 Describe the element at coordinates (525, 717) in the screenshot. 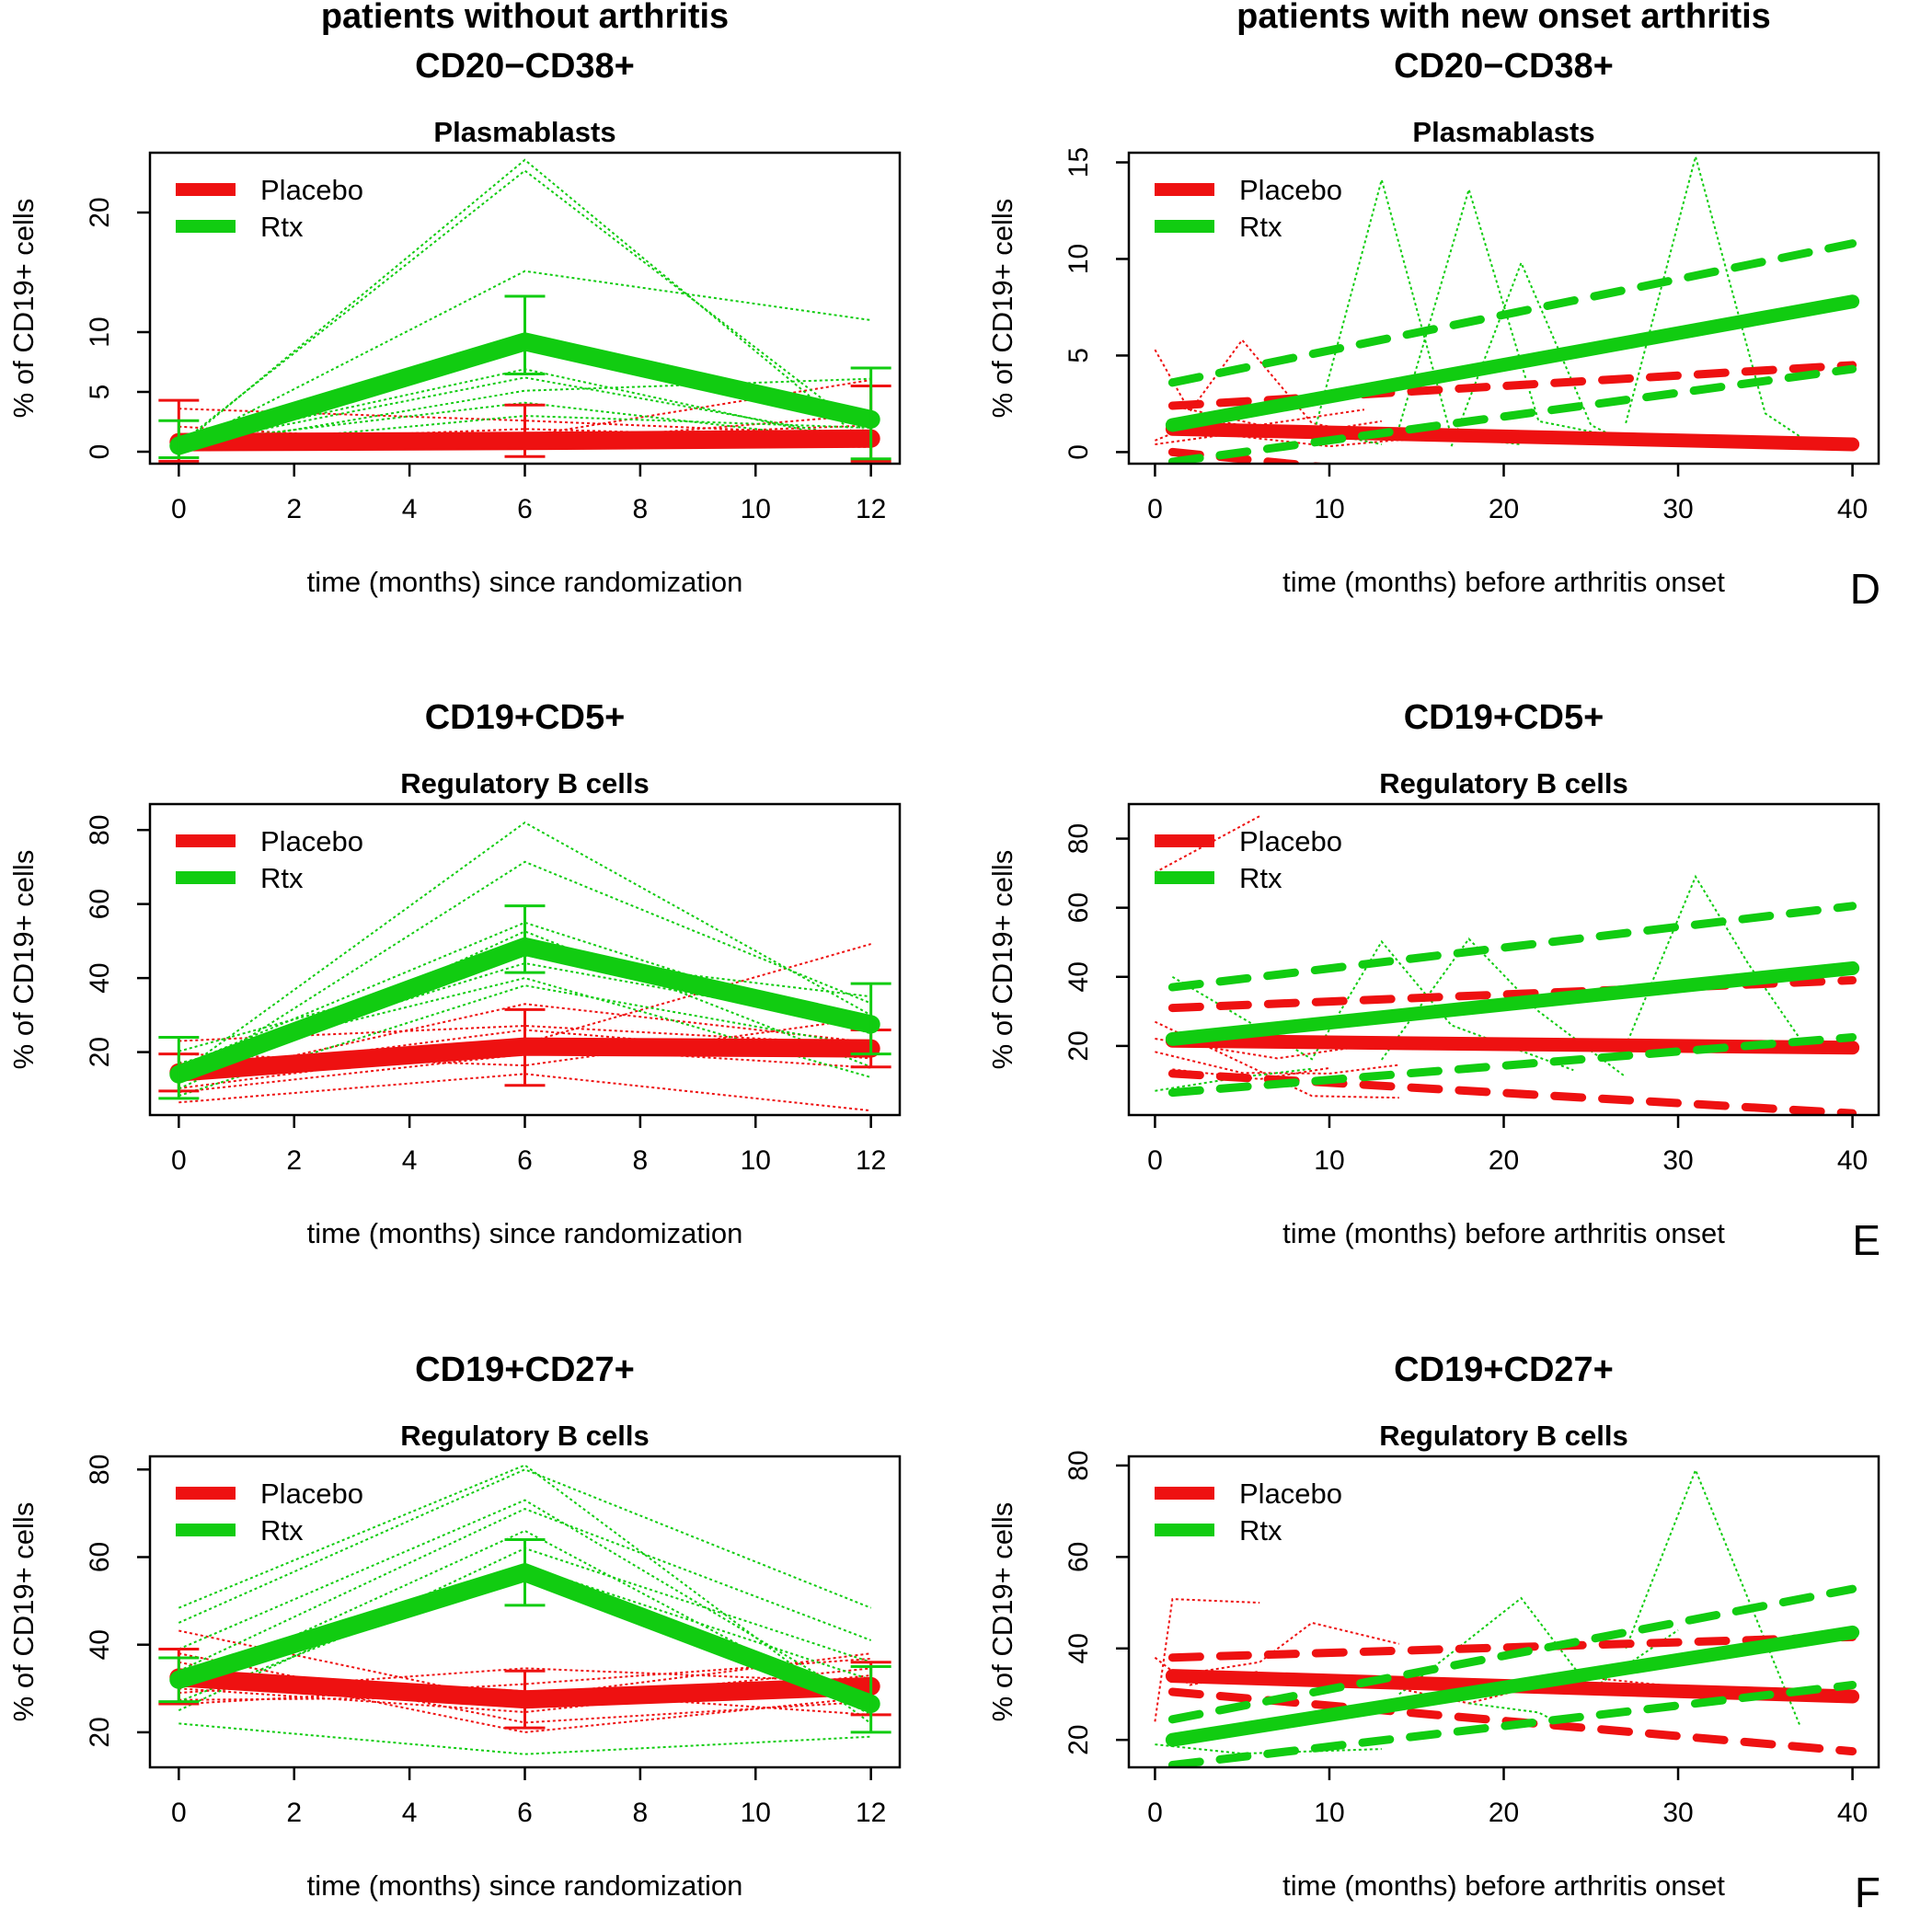

I see `panel-title: CD19+CD5+` at that location.